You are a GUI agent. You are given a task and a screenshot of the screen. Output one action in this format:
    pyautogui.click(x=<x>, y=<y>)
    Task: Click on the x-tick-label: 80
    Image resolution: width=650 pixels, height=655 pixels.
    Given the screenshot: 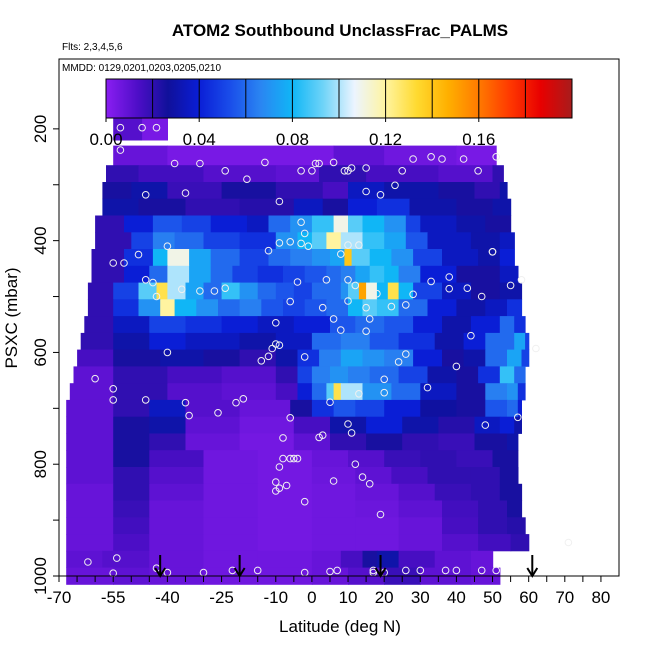 What is the action you would take?
    pyautogui.click(x=600, y=597)
    